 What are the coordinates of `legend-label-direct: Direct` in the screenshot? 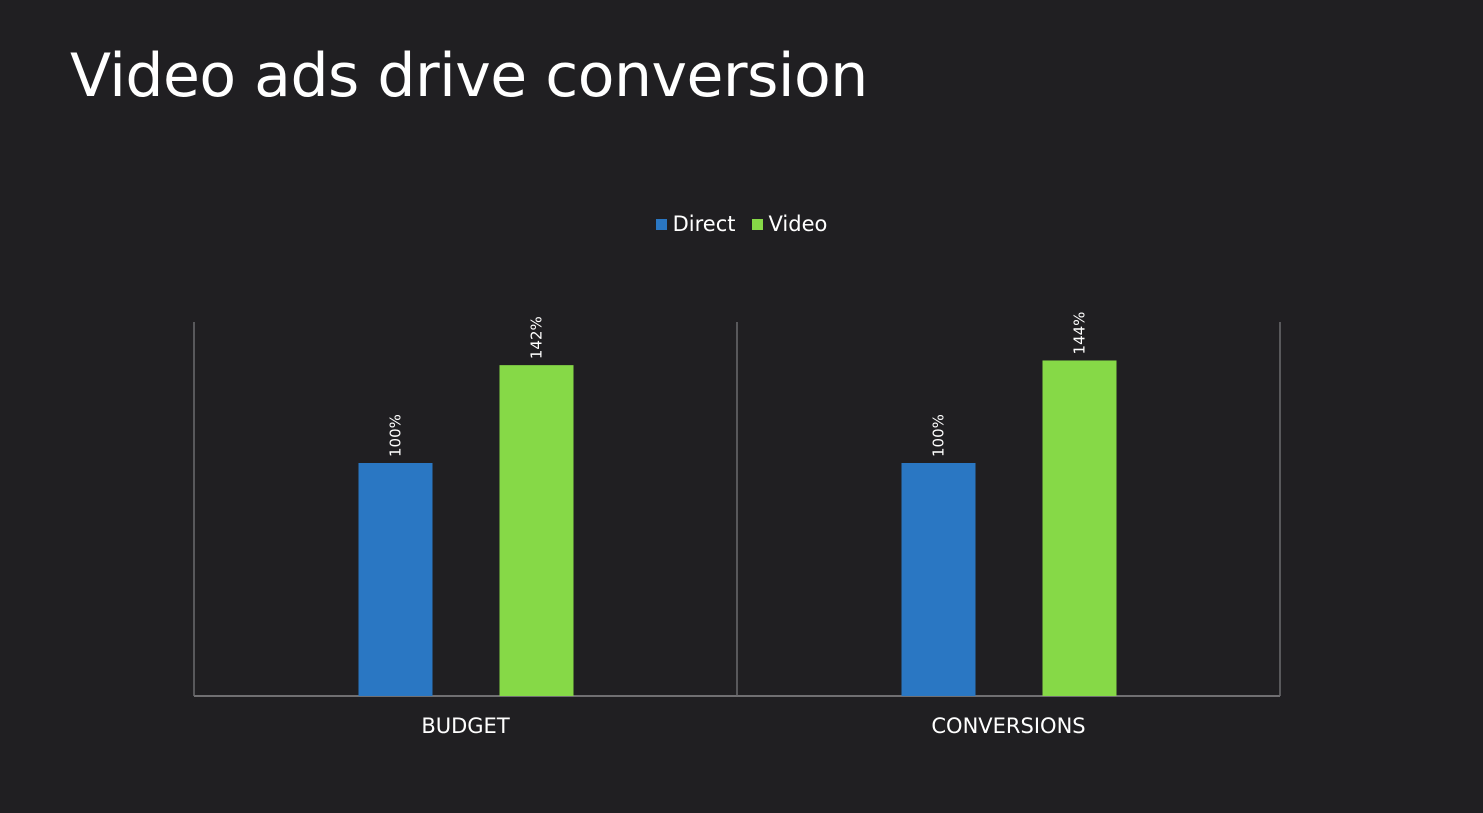 It's located at (704, 224).